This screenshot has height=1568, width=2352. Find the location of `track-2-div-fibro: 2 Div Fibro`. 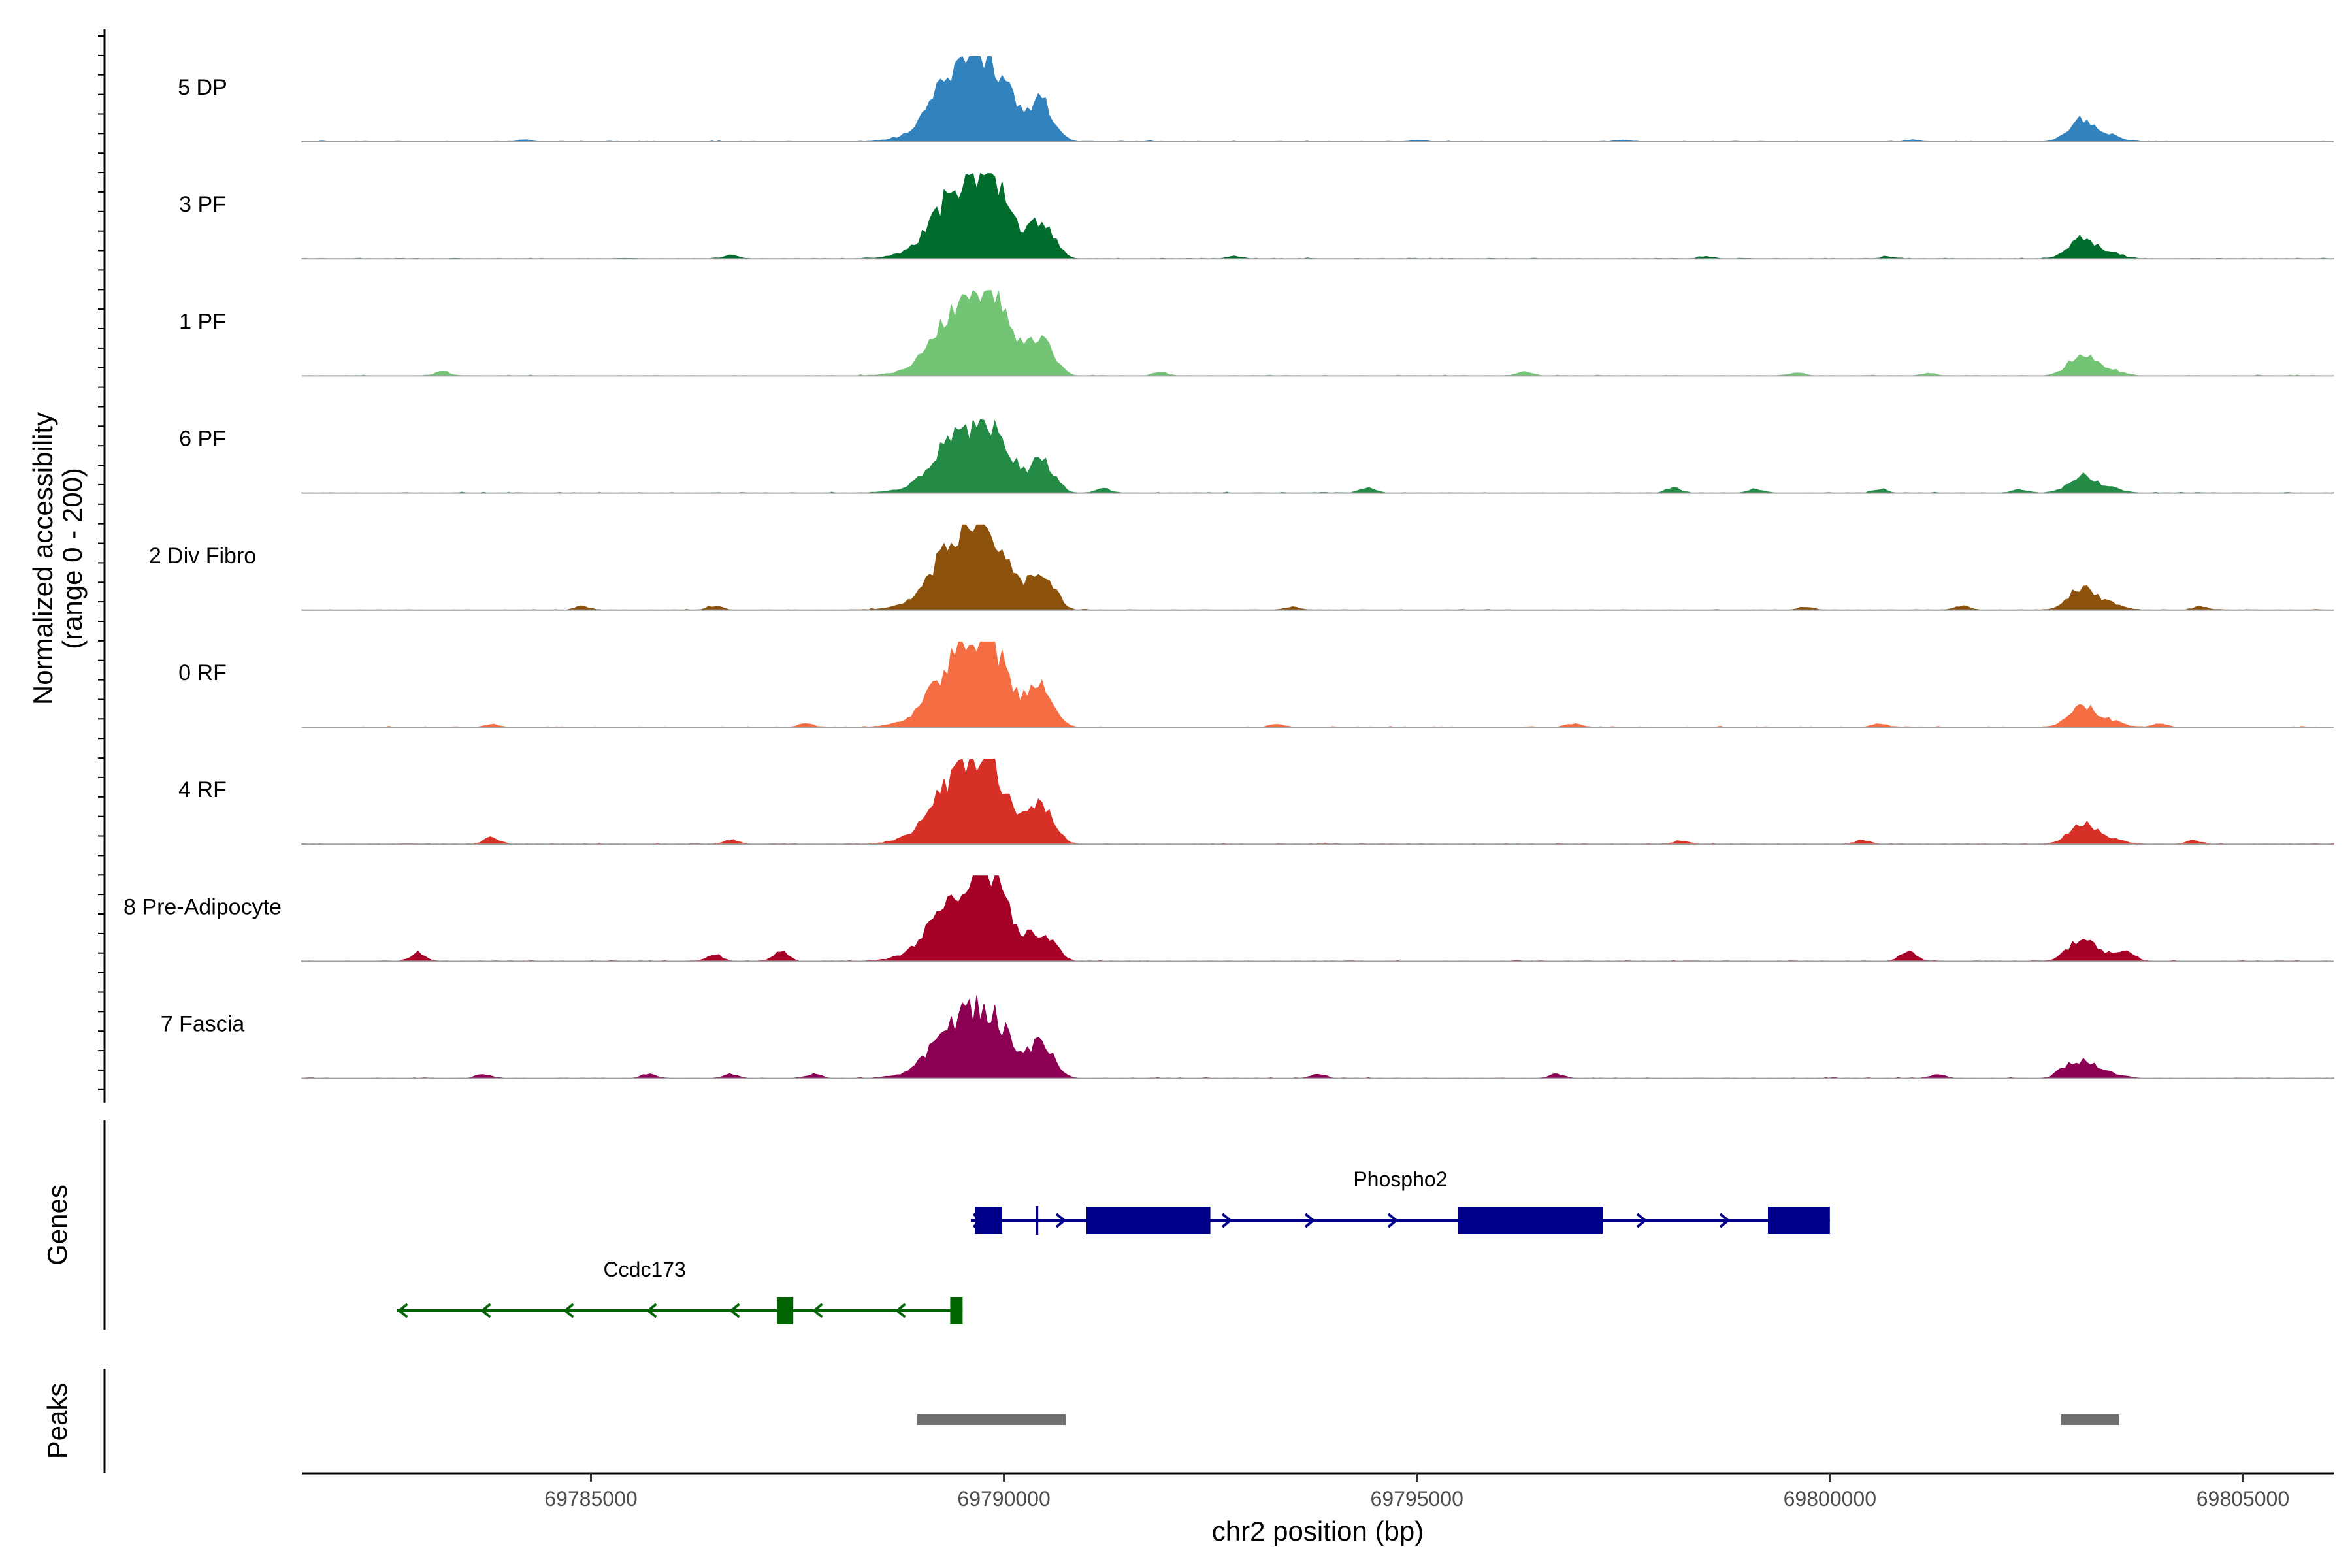

track-2-div-fibro: 2 Div Fibro is located at coordinates (1241, 567).